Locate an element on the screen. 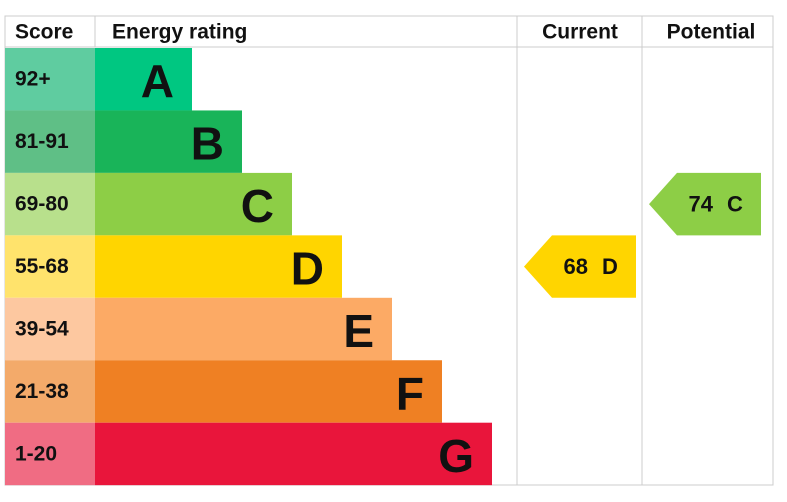 Image resolution: width=787 pixels, height=502 pixels. rating-letter: A is located at coordinates (157, 81).